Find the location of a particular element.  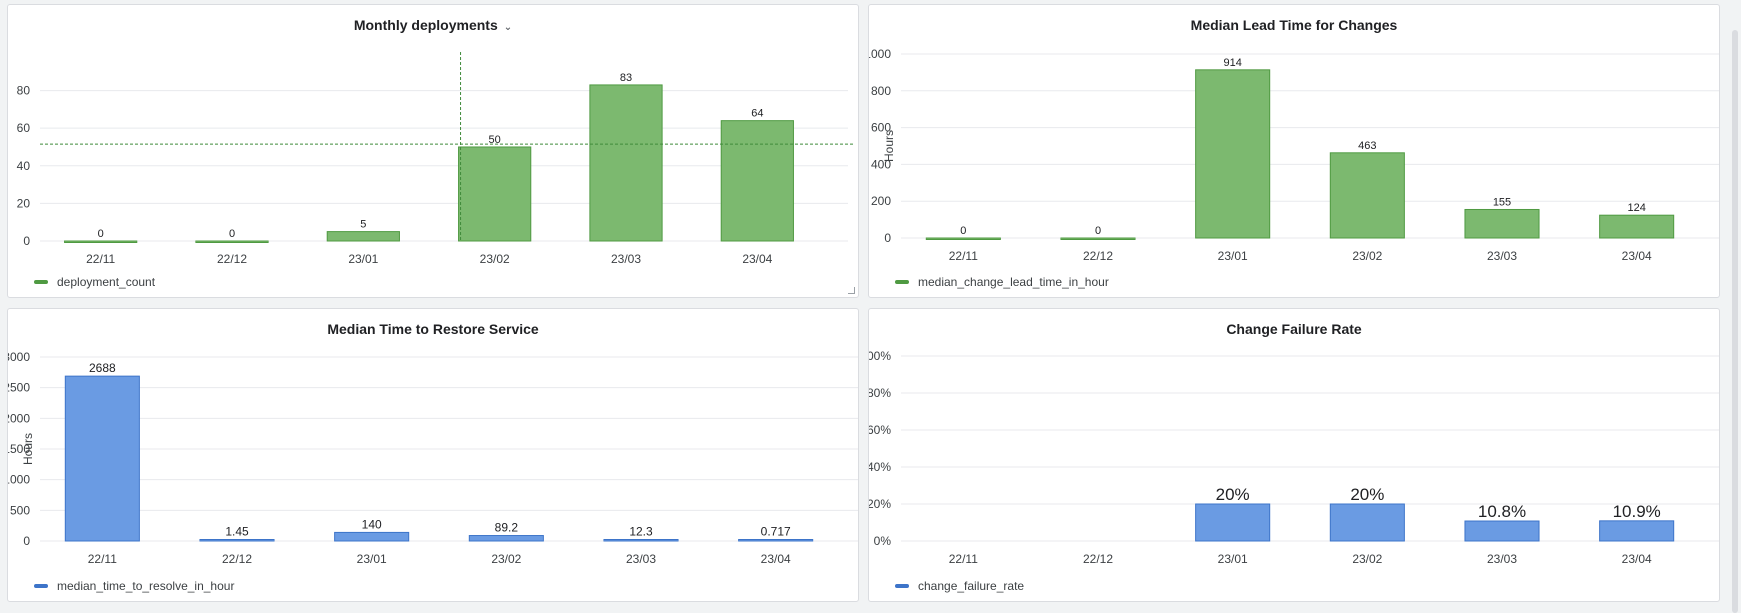

y-tick-label: 60 is located at coordinates (24, 128).